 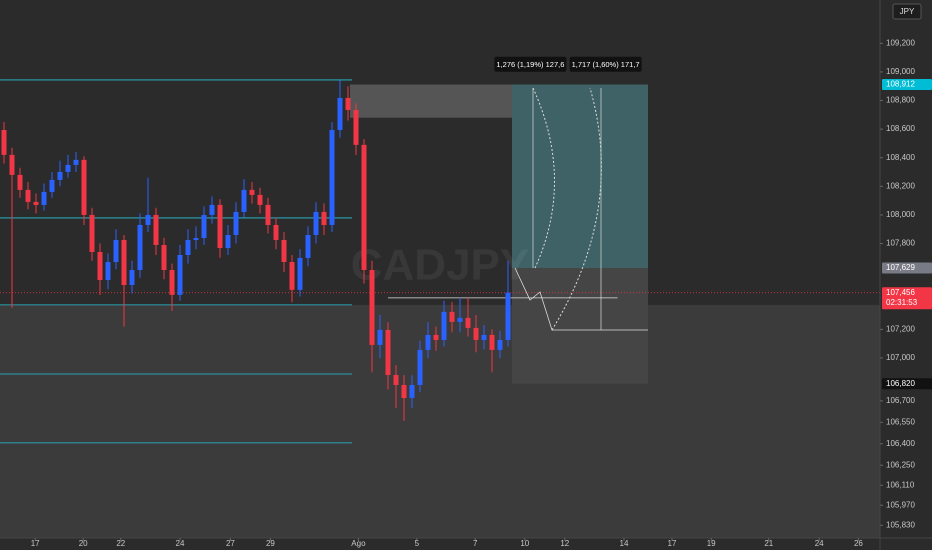 I want to click on measure-label: 1,276 (1,19%) 127,6, so click(x=530, y=64).